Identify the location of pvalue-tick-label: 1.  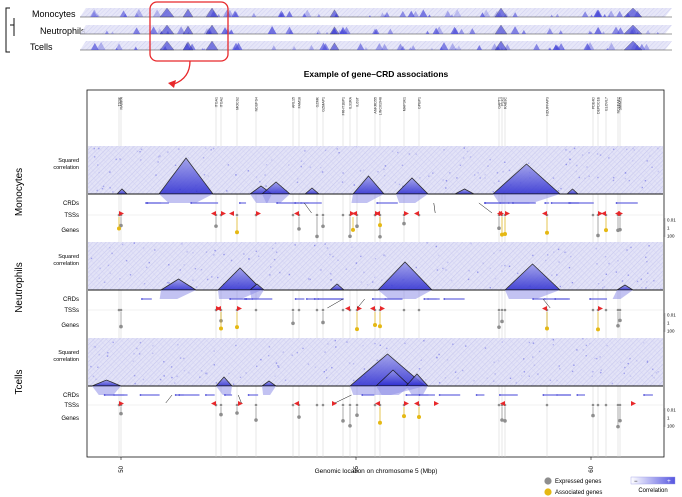
(668, 418).